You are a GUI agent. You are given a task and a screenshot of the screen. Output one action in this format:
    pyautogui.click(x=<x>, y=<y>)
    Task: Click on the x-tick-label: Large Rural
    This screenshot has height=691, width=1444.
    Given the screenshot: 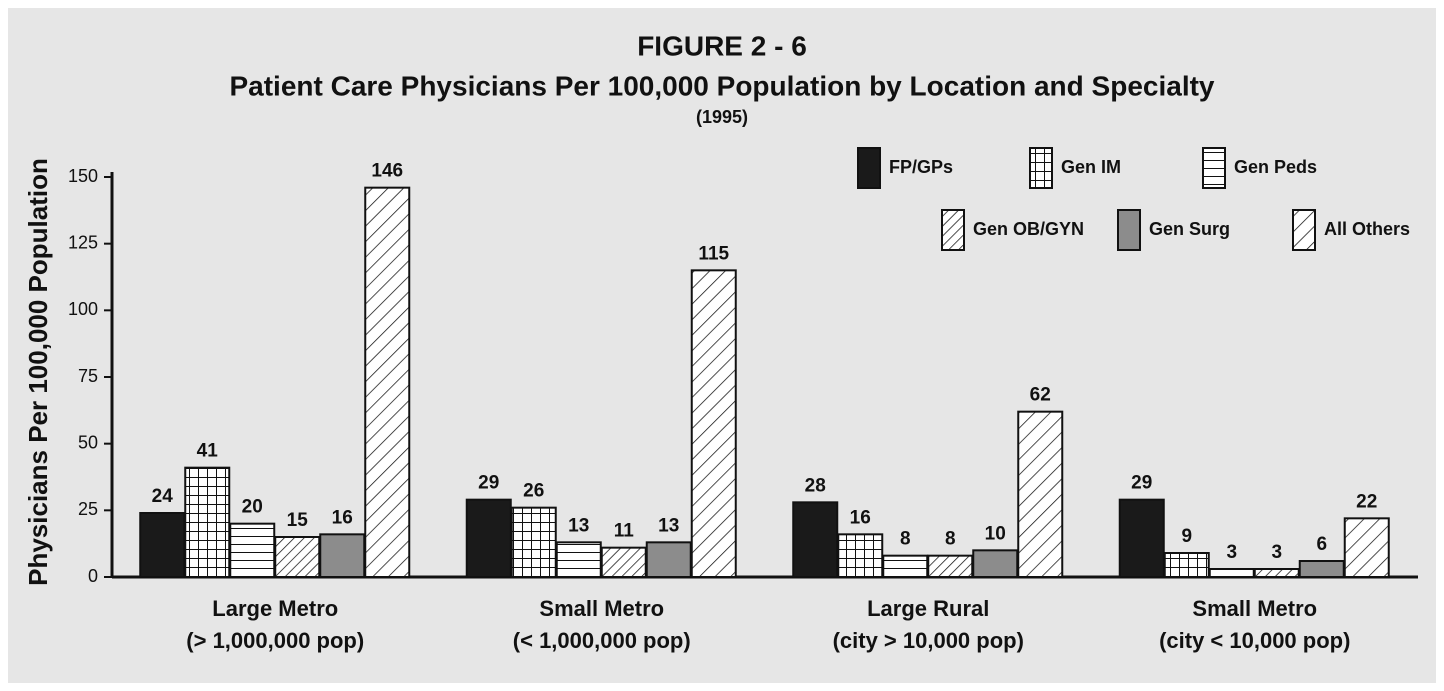 What is the action you would take?
    pyautogui.click(x=928, y=608)
    